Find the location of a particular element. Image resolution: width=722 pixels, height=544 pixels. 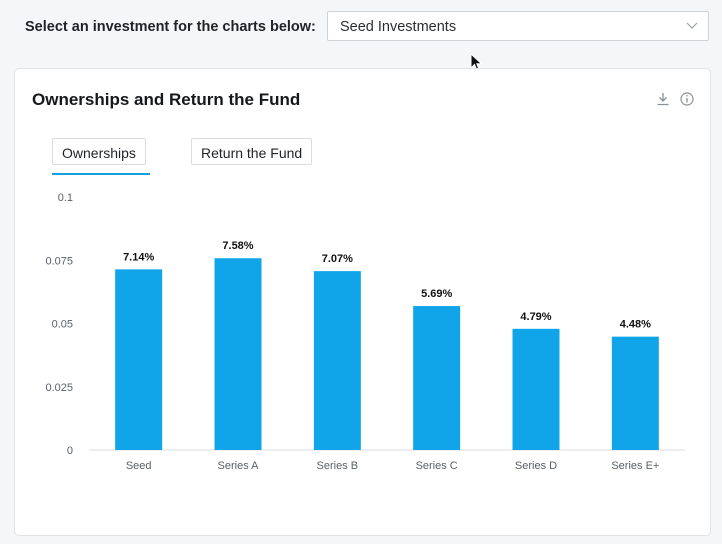

data-label: 4.48% is located at coordinates (635, 325).